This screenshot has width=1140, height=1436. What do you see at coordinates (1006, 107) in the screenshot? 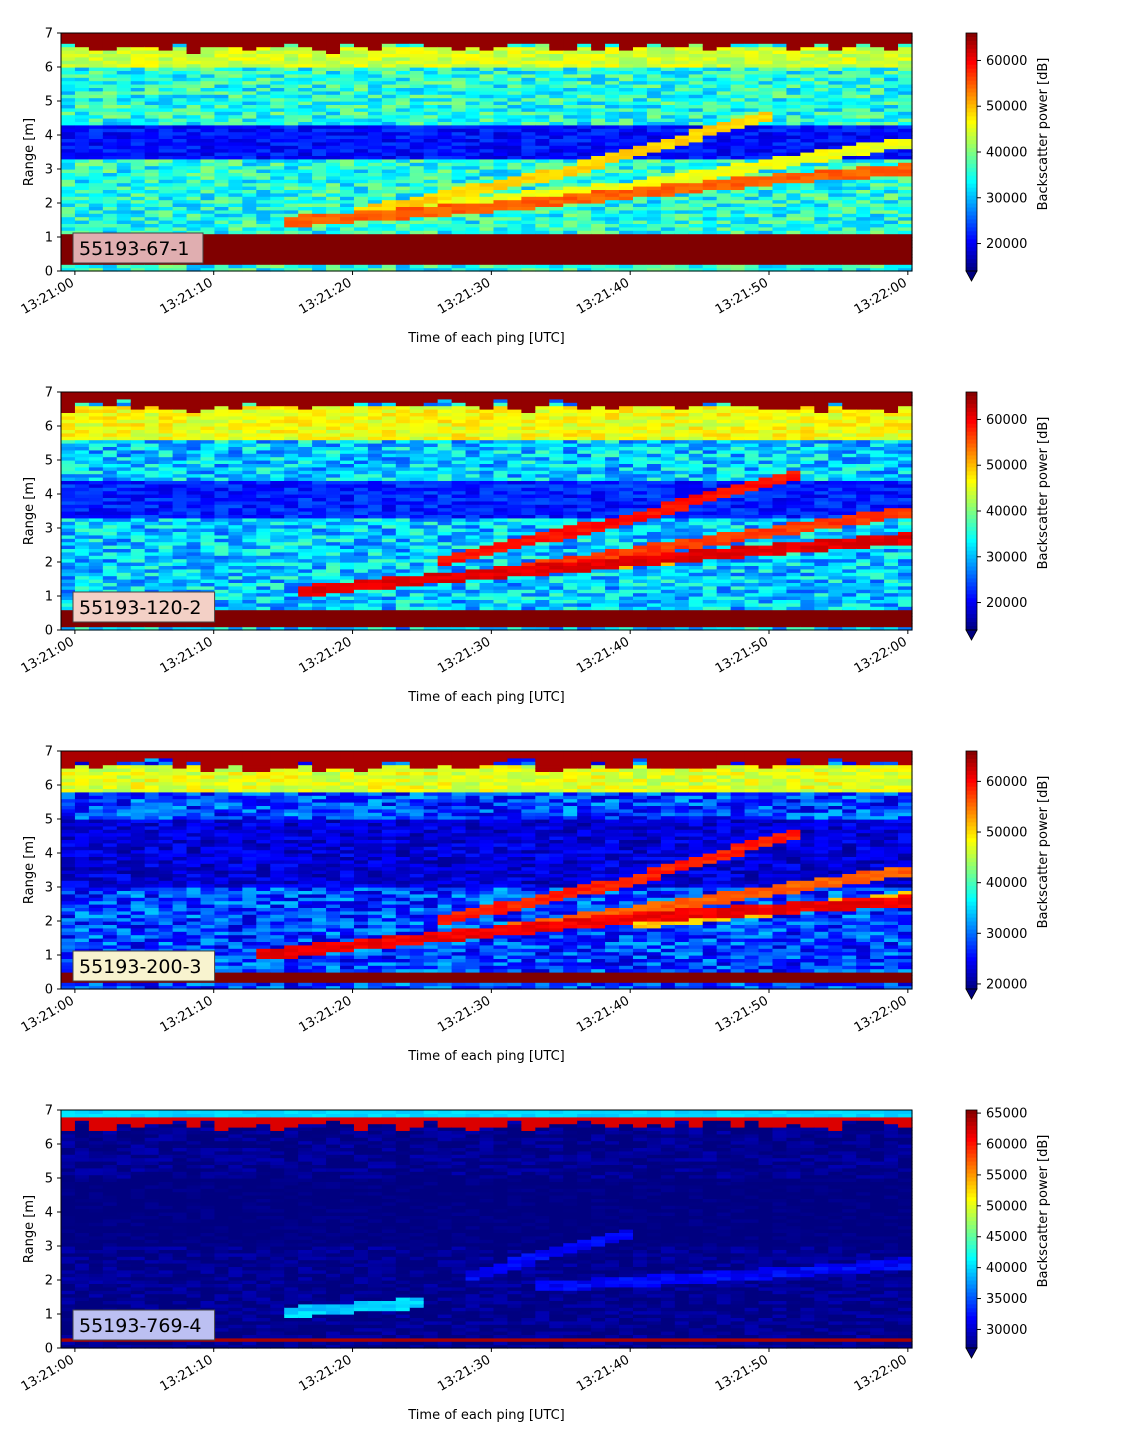
I see `colorbar-tick-label: 50000` at bounding box center [1006, 107].